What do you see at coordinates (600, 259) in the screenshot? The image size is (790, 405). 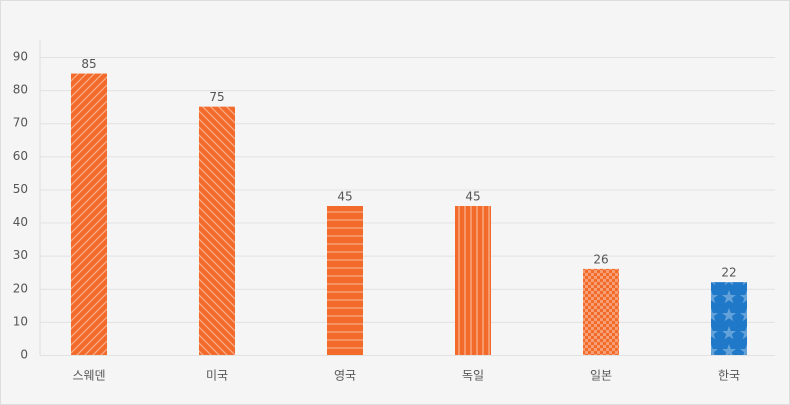 I see `value-label: 26` at bounding box center [600, 259].